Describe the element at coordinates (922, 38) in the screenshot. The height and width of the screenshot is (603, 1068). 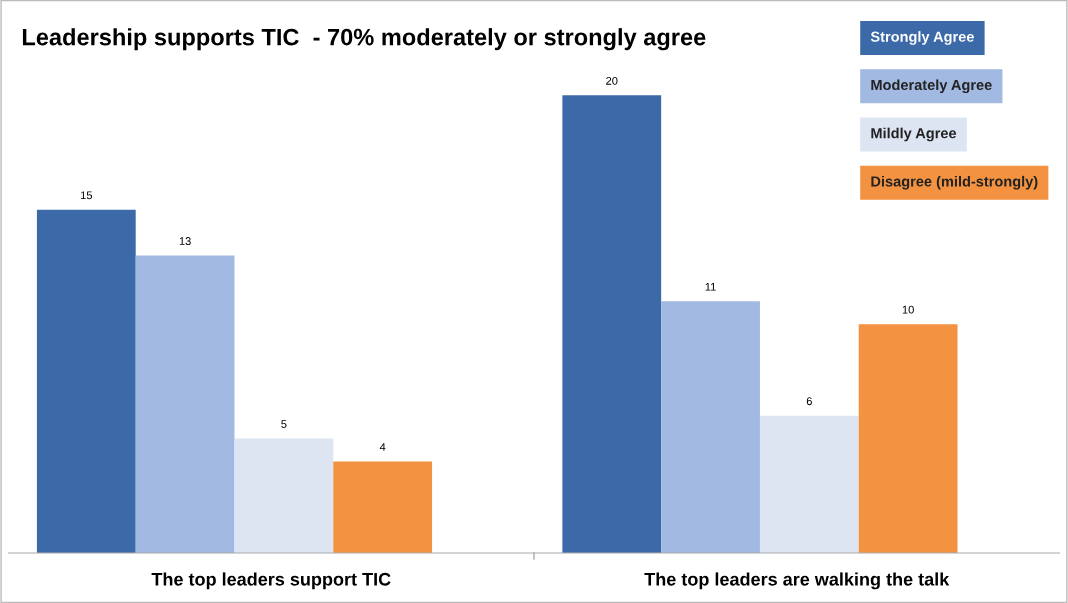
I see `text: Strongly Agree` at that location.